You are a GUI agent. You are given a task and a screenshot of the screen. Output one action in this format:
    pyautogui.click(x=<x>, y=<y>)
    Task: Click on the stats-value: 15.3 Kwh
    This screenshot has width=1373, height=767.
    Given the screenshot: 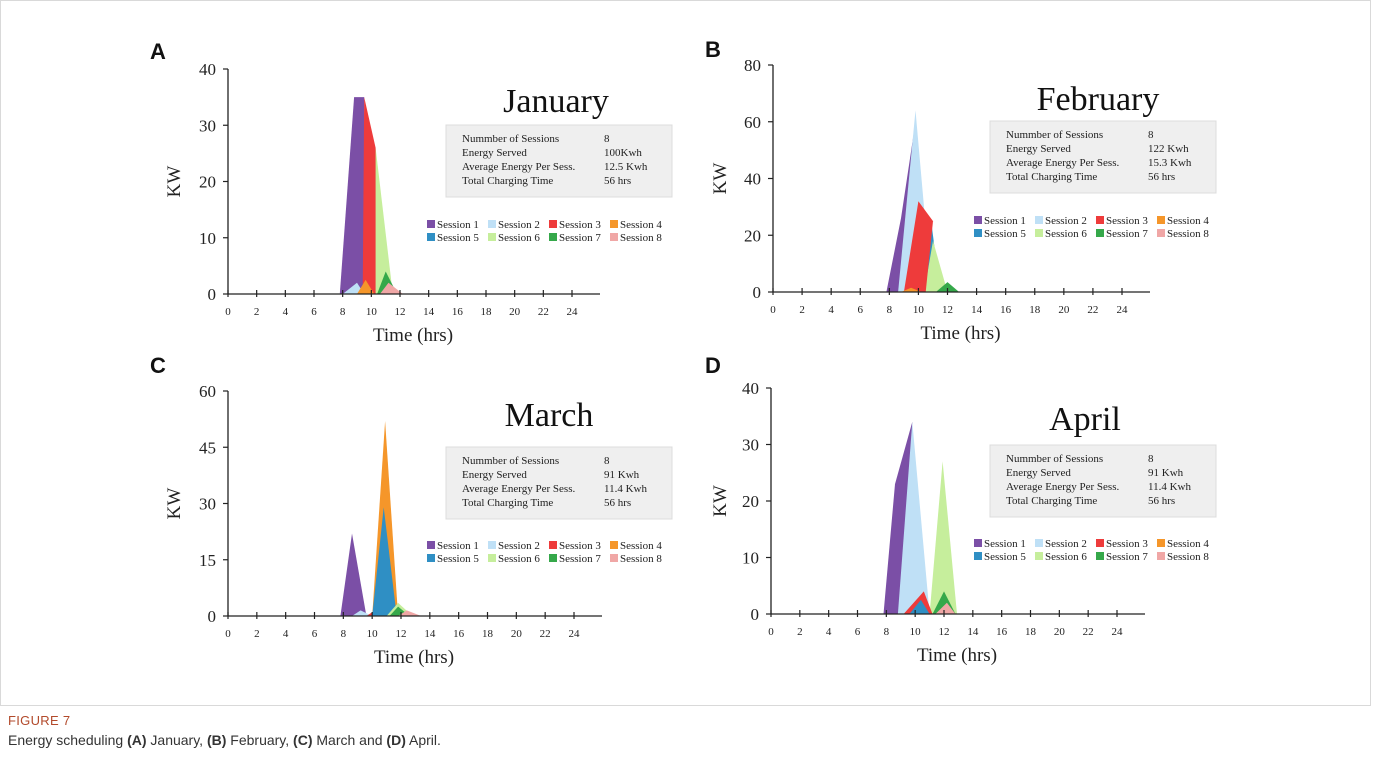 What is the action you would take?
    pyautogui.click(x=1170, y=163)
    